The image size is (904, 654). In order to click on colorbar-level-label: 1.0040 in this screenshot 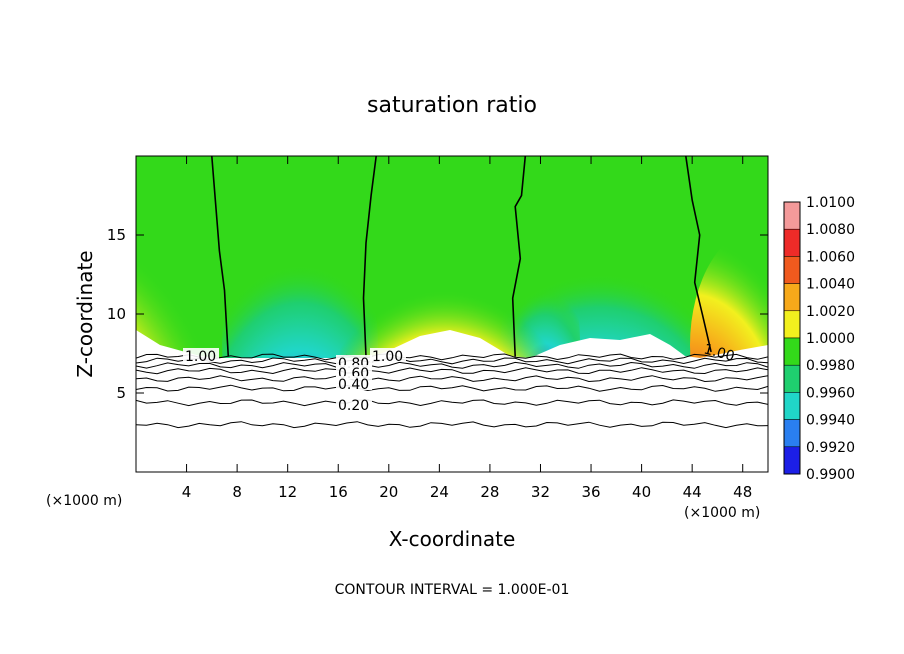, I will do `click(830, 285)`.